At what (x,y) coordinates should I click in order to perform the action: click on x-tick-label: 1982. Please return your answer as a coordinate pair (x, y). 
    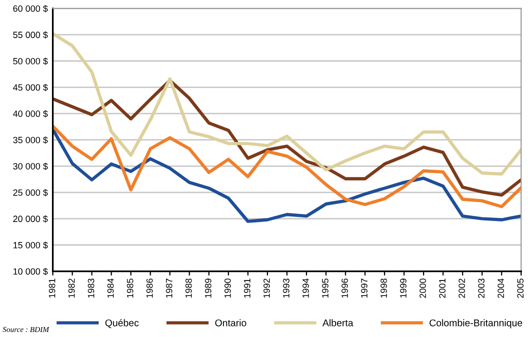
    Looking at the image, I should click on (71, 288).